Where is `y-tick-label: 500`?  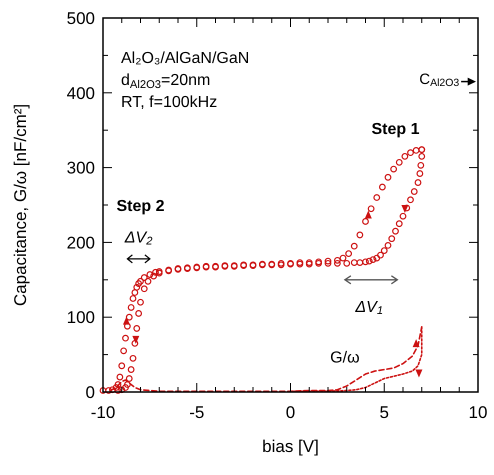
y-tick-label: 500 is located at coordinates (80, 18).